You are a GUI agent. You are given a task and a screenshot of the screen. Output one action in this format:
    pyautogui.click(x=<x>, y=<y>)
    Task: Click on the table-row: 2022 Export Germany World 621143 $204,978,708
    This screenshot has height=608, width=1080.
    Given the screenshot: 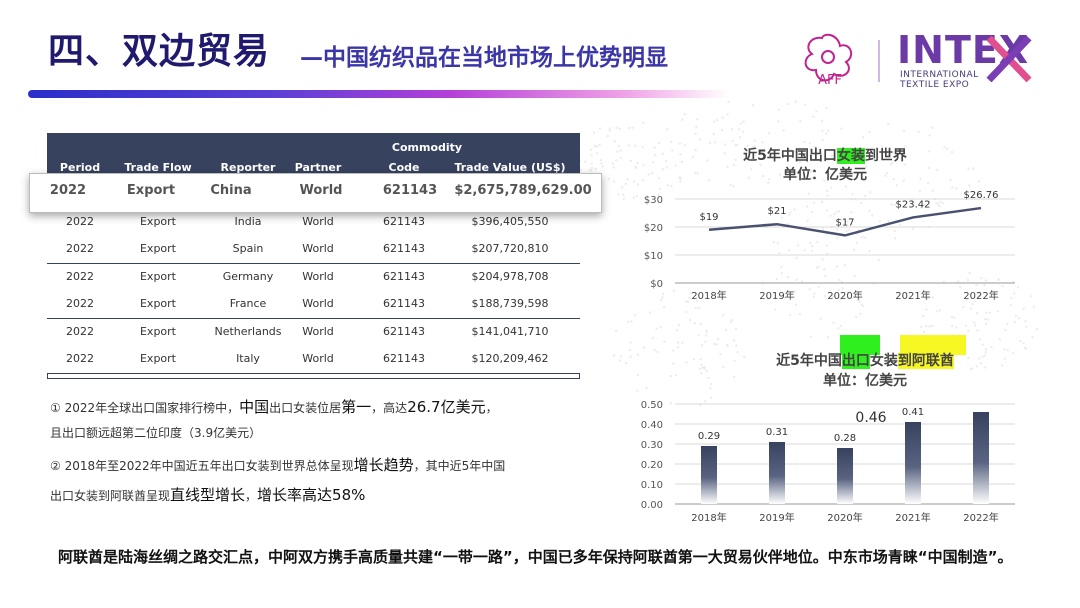 What is the action you would take?
    pyautogui.click(x=313, y=277)
    